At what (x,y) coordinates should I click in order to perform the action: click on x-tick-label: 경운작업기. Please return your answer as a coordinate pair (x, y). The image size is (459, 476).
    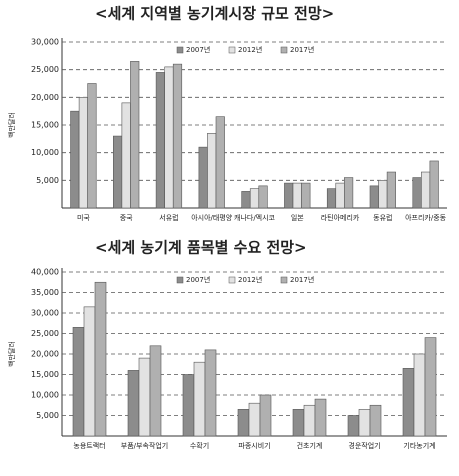
    Looking at the image, I should click on (364, 445).